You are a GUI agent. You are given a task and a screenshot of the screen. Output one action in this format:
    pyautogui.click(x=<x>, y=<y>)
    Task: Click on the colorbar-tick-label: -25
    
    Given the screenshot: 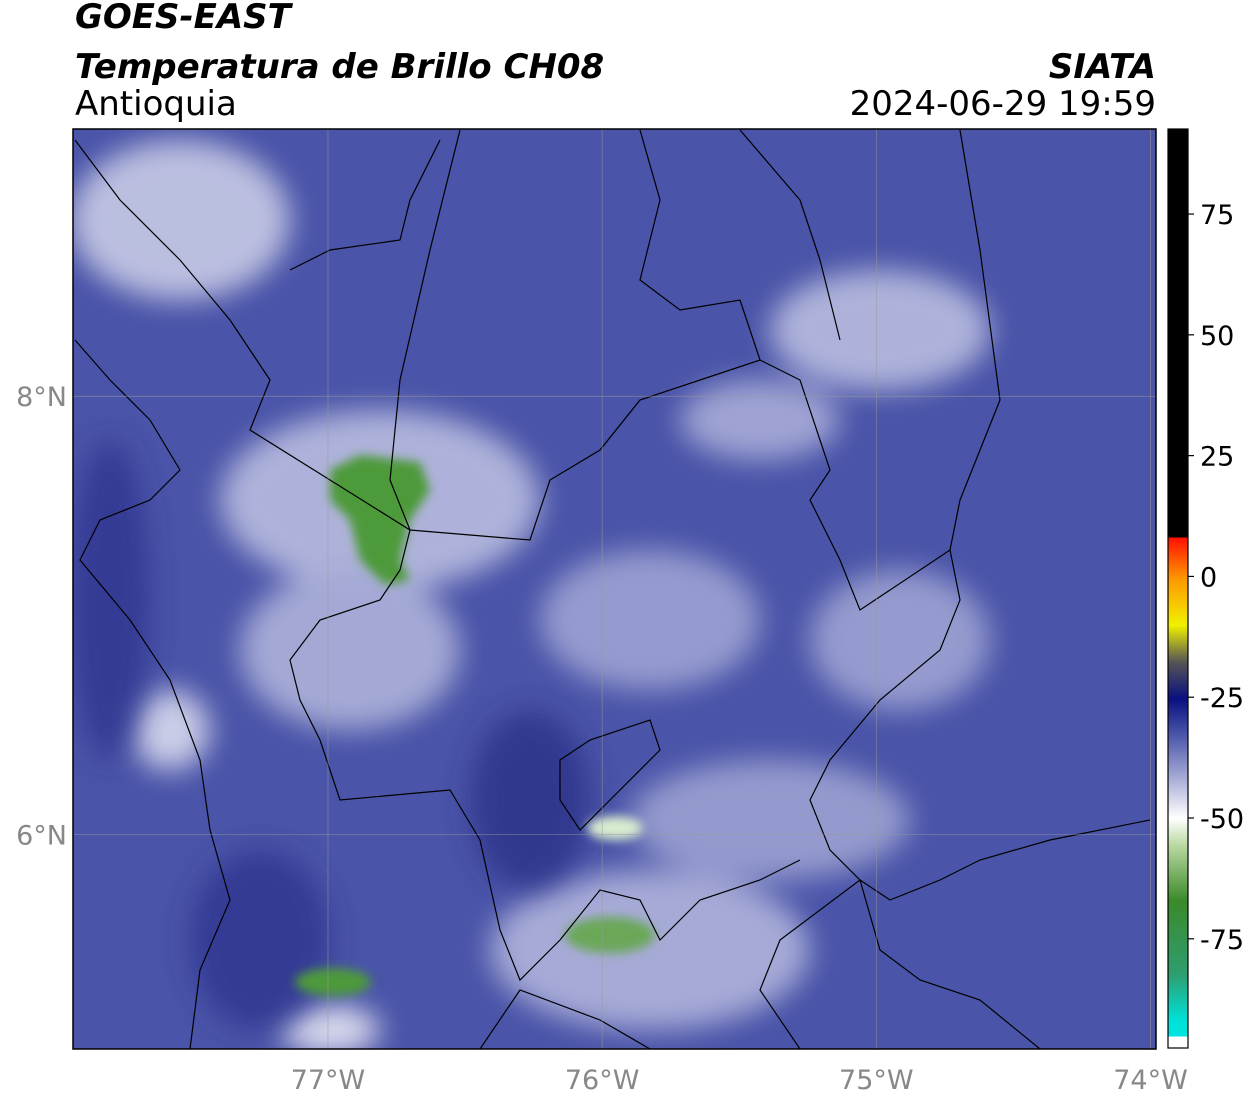 What is the action you would take?
    pyautogui.click(x=1222, y=698)
    